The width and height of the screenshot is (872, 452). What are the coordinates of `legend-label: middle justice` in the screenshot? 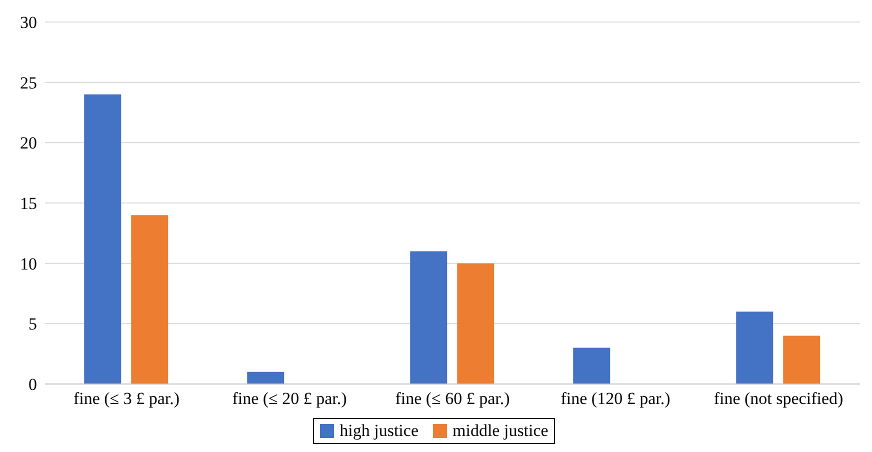 It's located at (500, 431).